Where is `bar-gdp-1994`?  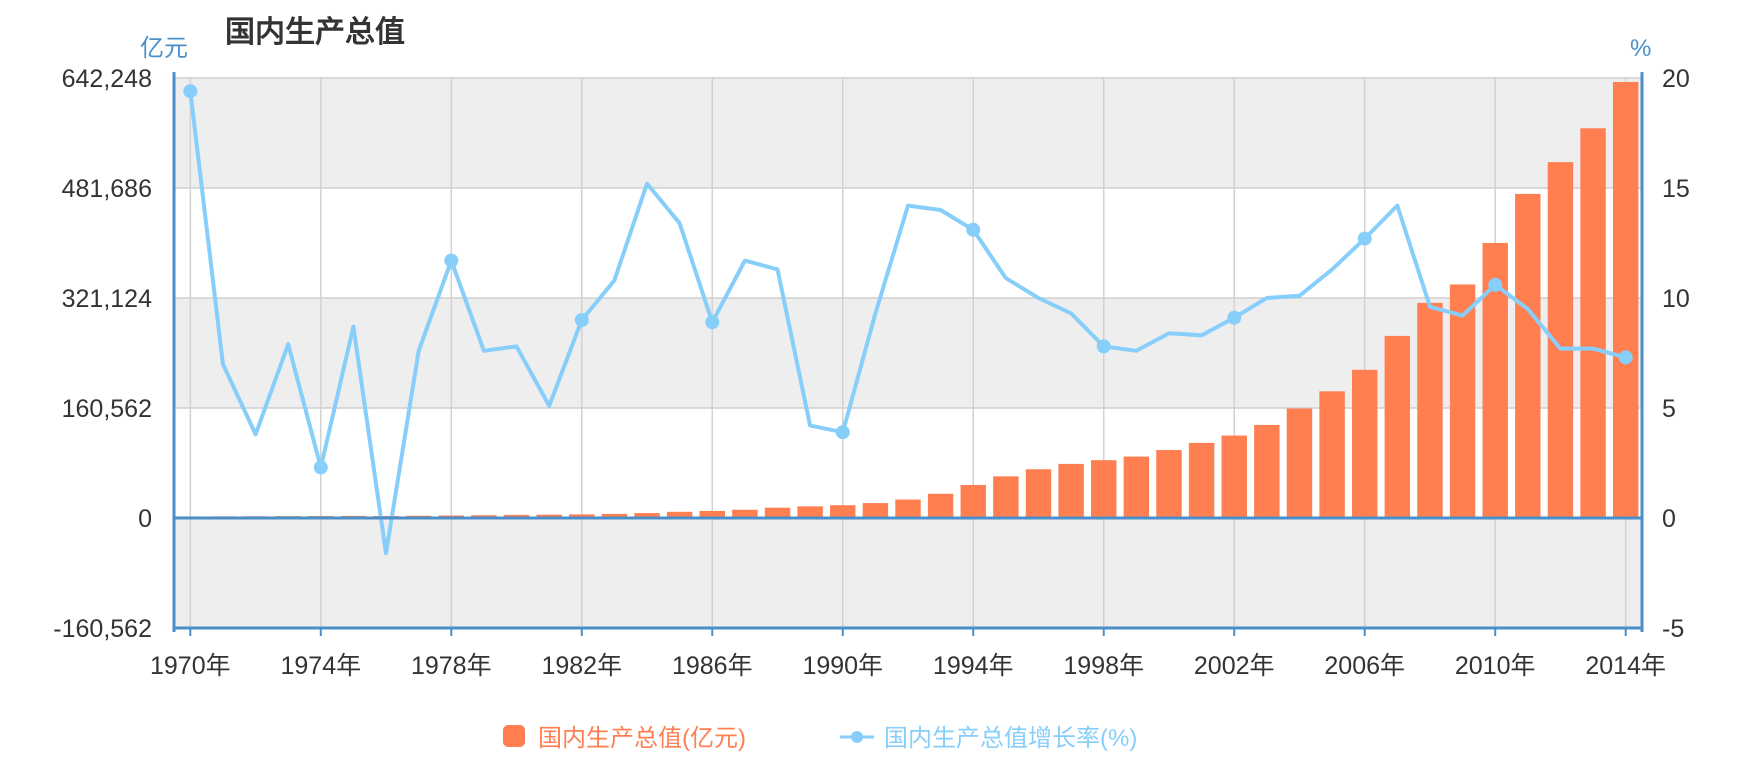 bar-gdp-1994 is located at coordinates (973, 501).